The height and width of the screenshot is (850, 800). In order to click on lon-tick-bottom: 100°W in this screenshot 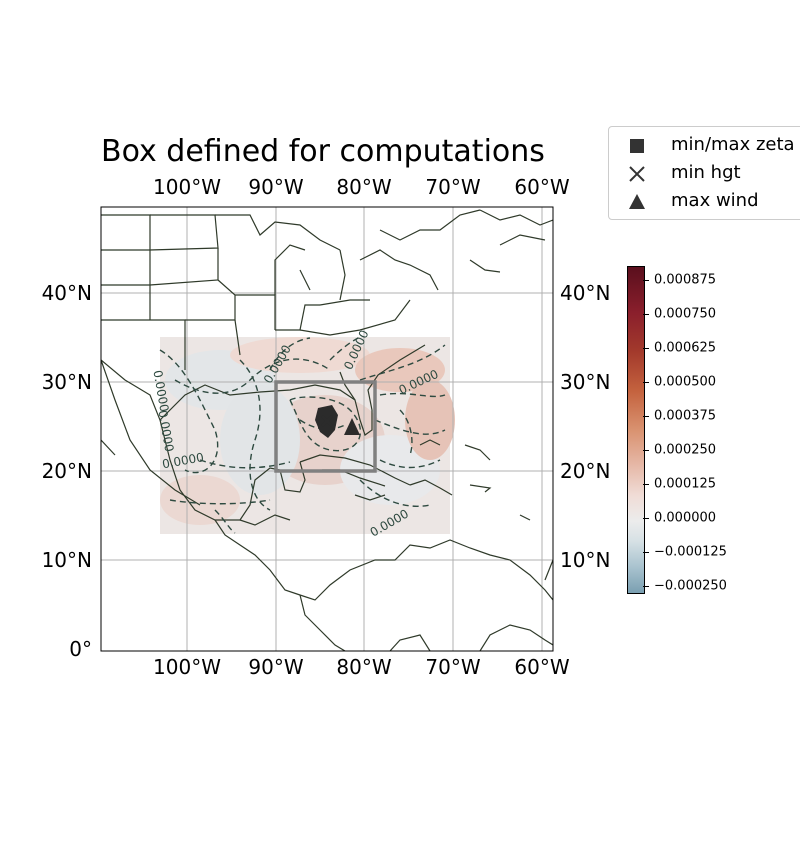, I will do `click(187, 667)`.